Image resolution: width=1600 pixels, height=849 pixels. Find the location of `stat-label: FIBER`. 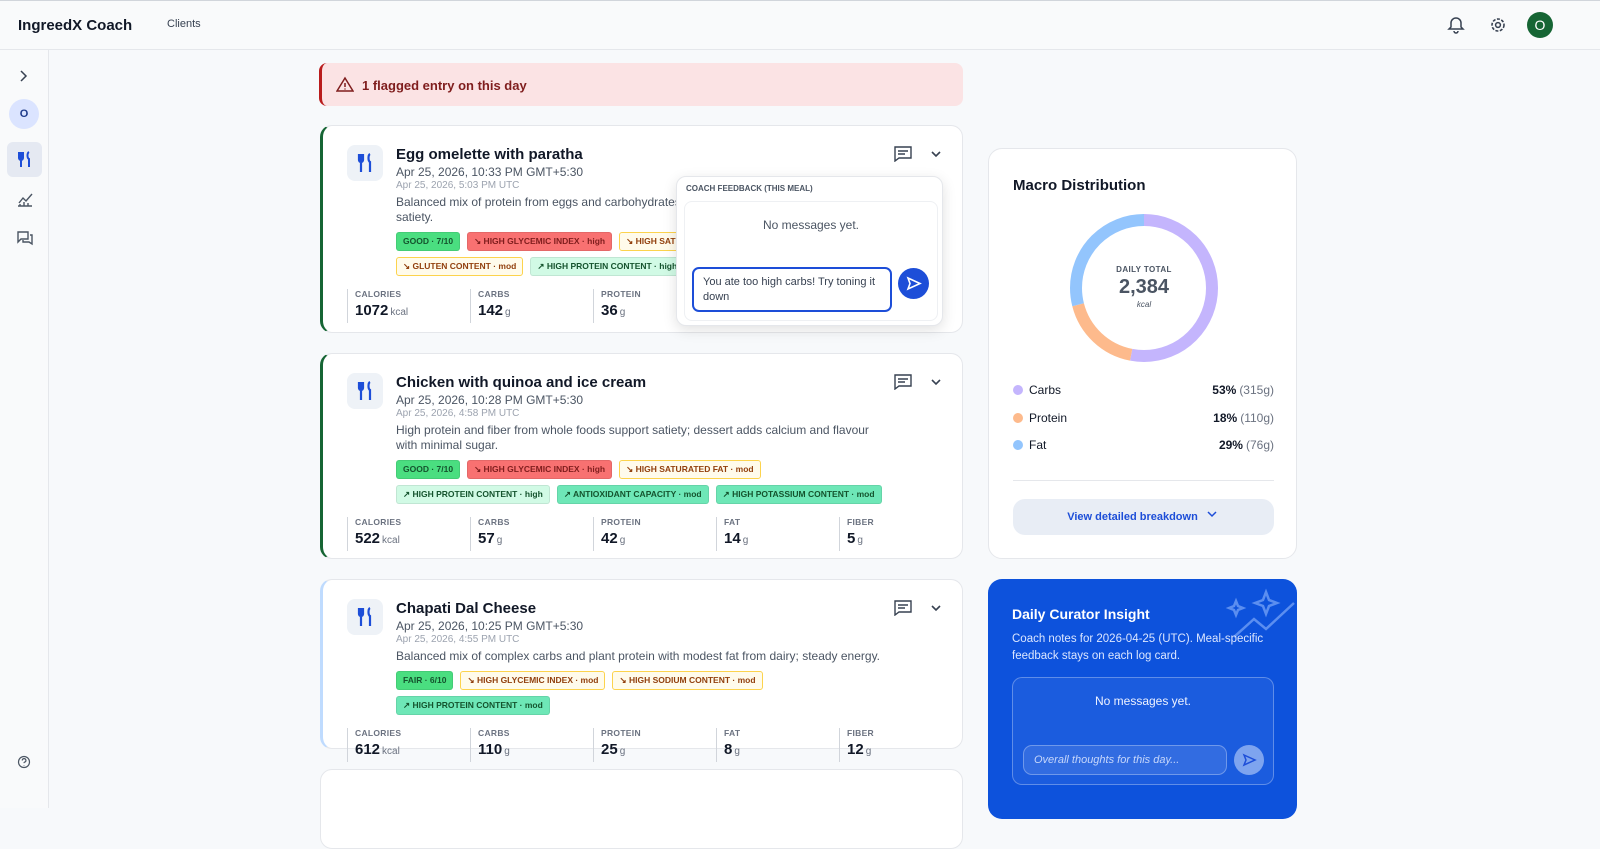

stat-label: FIBER is located at coordinates (860, 522).